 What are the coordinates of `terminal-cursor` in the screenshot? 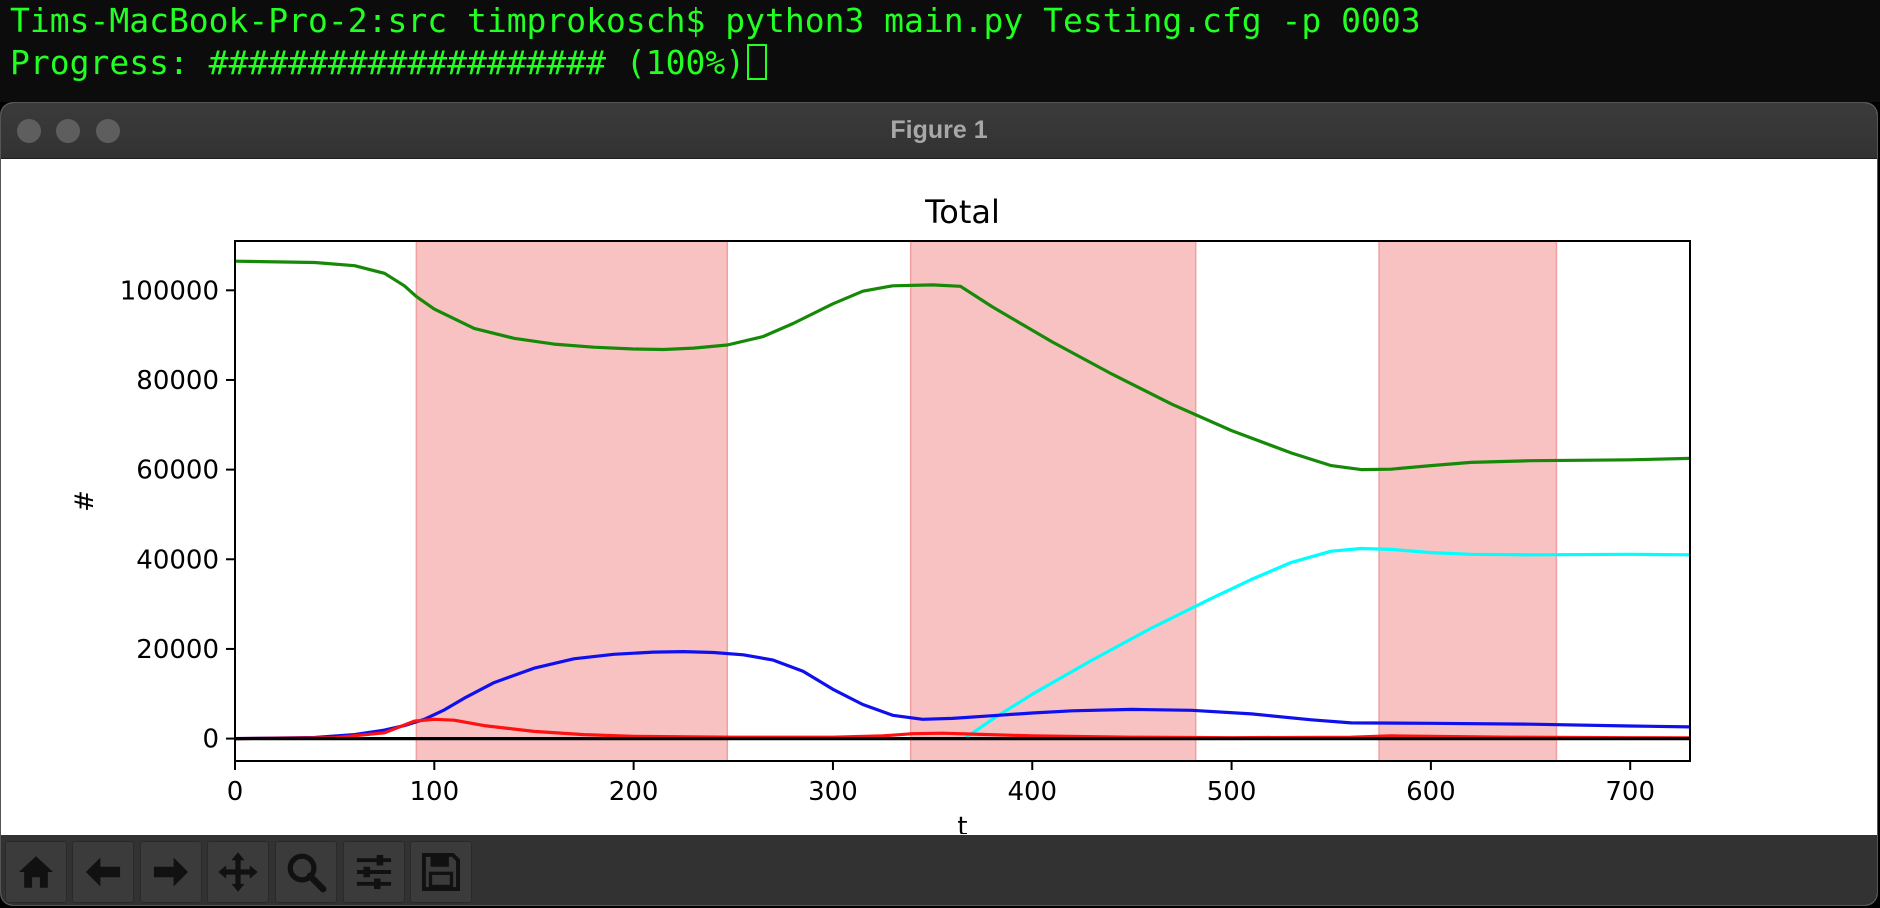 It's located at (757, 62).